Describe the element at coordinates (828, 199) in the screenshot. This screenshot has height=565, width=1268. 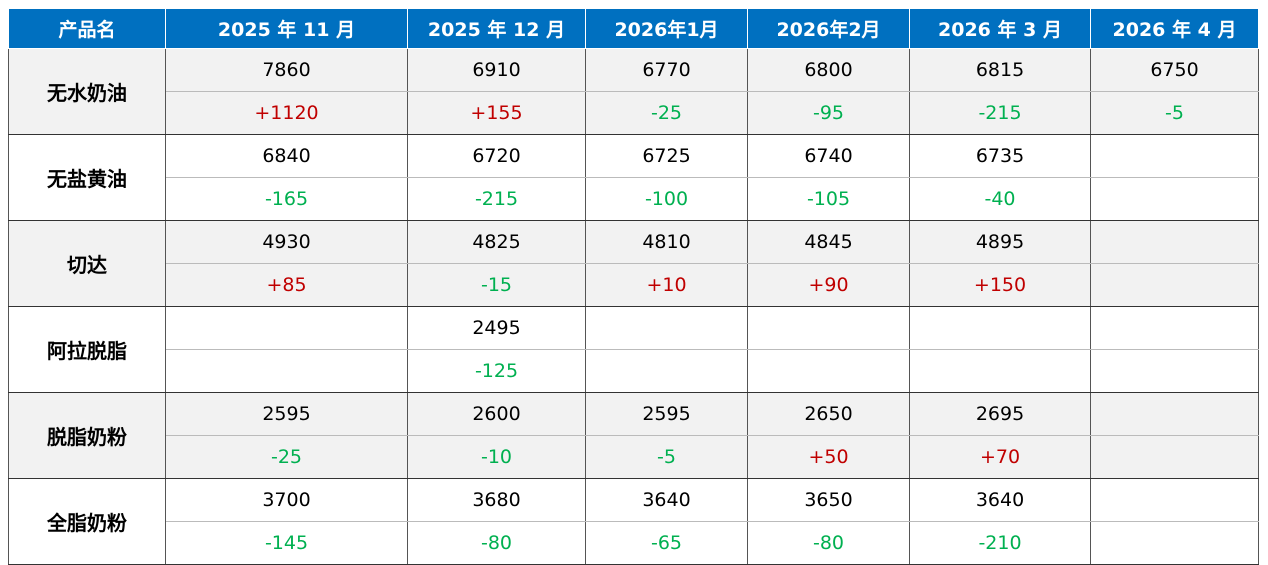
I see `change-cell: -105` at that location.